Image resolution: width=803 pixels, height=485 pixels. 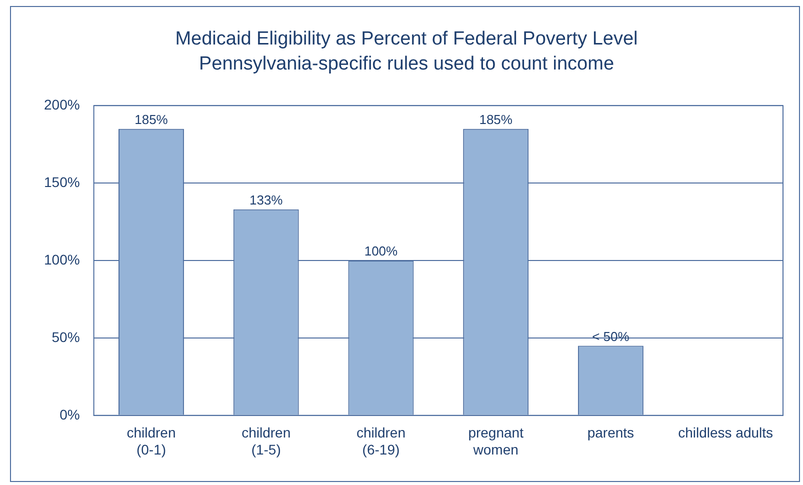 What do you see at coordinates (726, 432) in the screenshot?
I see `x-tick-label: childless adults` at bounding box center [726, 432].